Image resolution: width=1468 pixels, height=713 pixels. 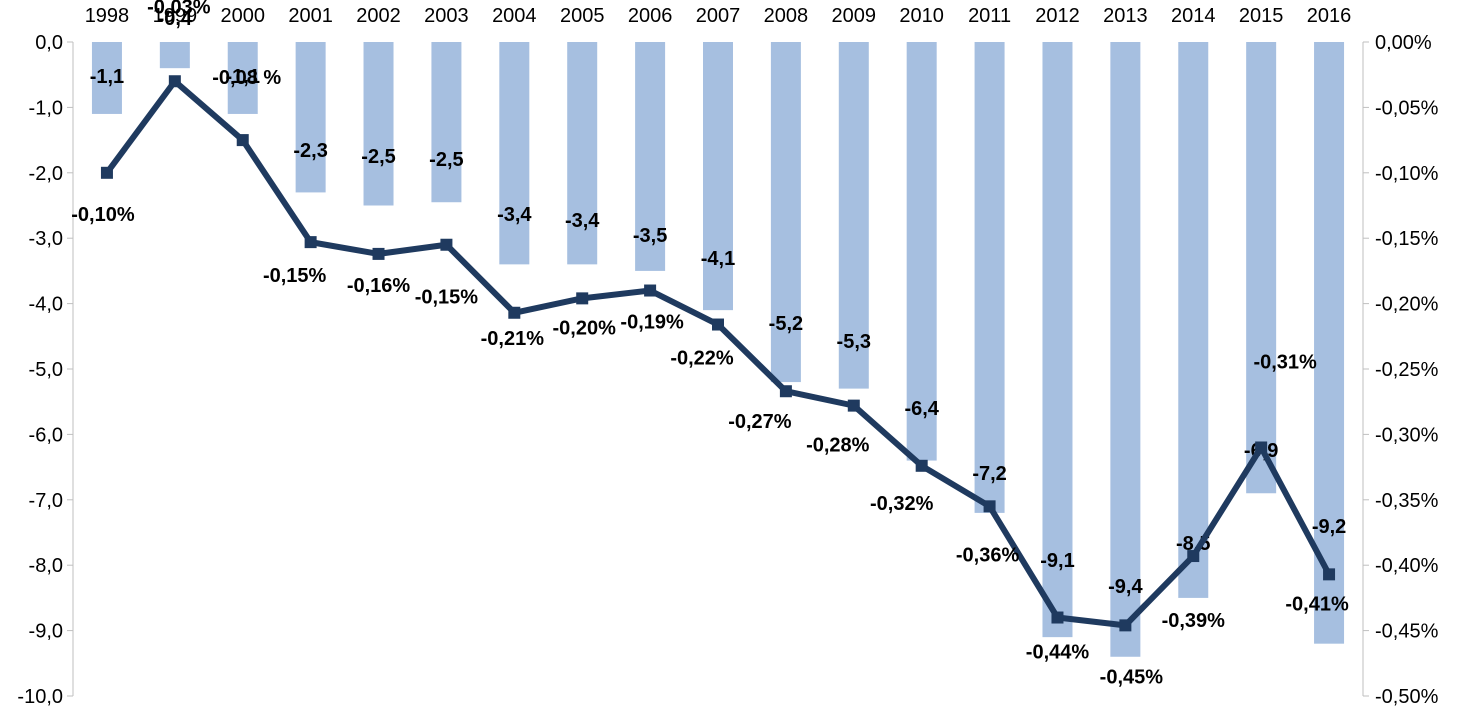 I want to click on x-tick-label: 2010, so click(x=921, y=16).